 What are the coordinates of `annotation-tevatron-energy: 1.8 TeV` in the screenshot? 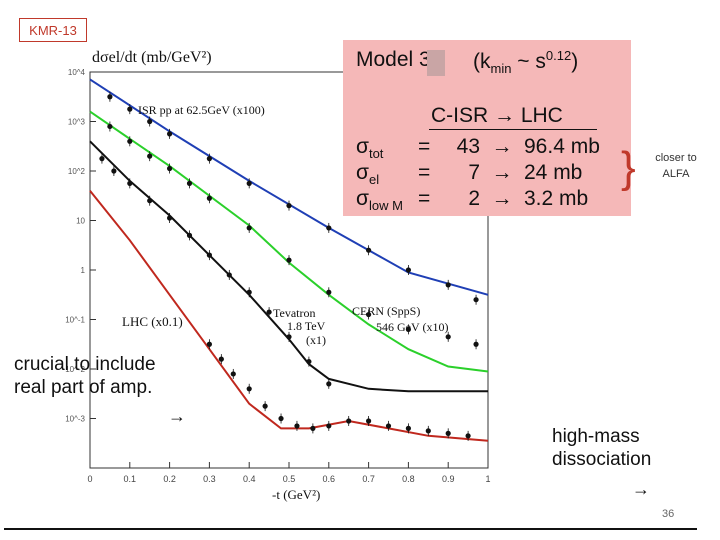 It's located at (306, 326).